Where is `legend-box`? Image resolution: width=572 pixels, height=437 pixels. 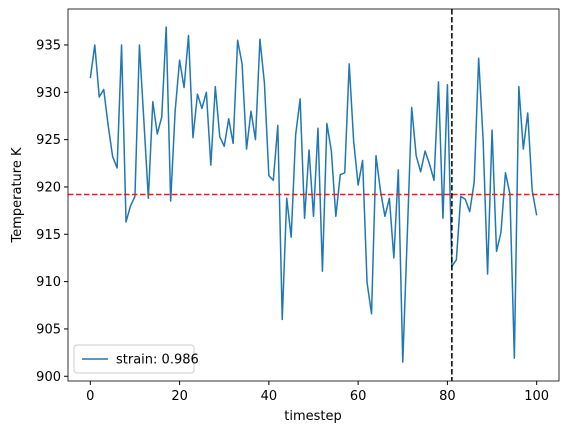 legend-box is located at coordinates (134, 359).